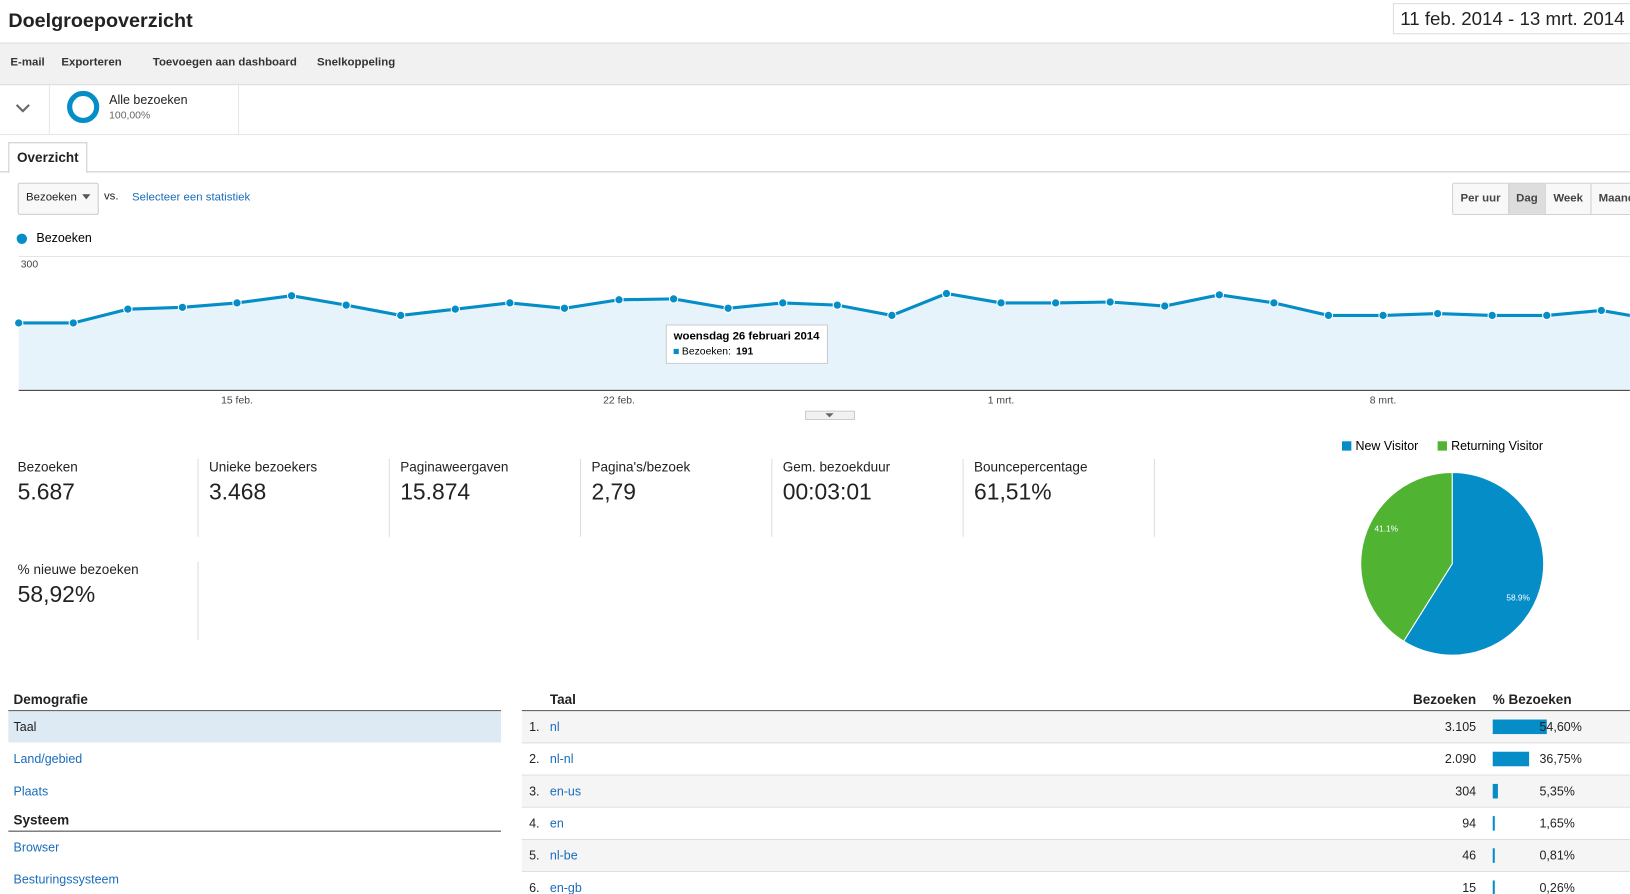 The height and width of the screenshot is (894, 1630). Describe the element at coordinates (534, 887) in the screenshot. I see `rank: 6.` at that location.